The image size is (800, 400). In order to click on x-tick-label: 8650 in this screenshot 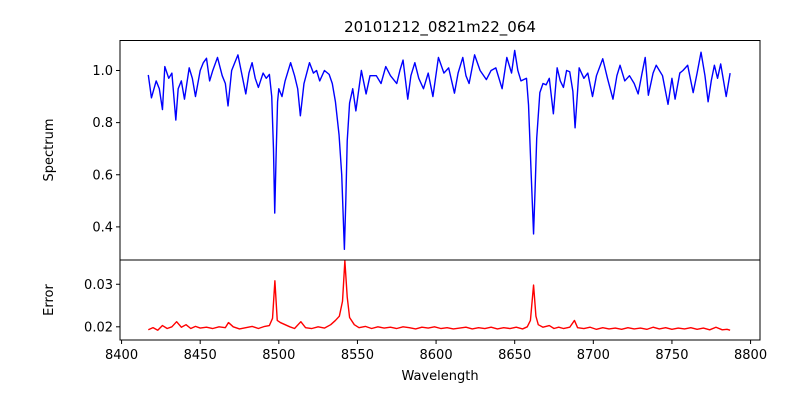, I will do `click(514, 355)`.